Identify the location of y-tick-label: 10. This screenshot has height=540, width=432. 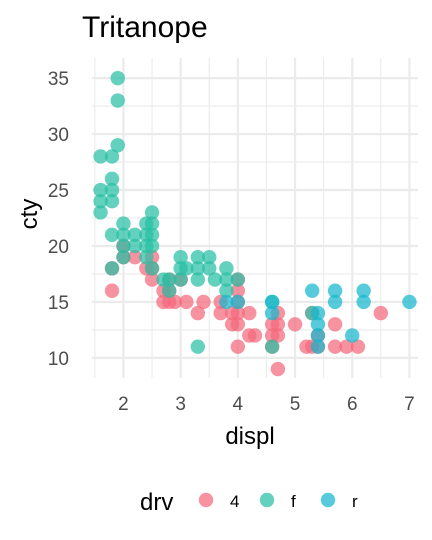
(58, 359).